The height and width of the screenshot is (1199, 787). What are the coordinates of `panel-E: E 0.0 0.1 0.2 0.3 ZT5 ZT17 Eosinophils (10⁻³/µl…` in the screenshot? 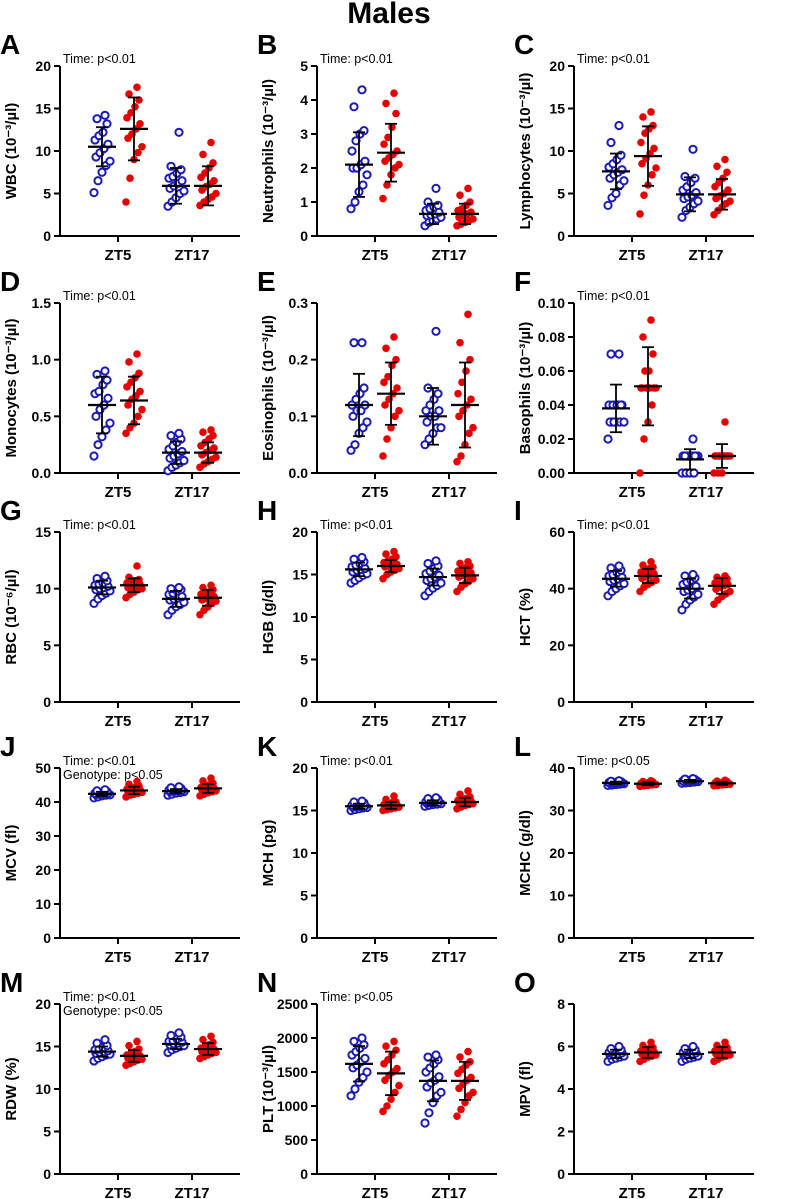 It's located at (377, 383).